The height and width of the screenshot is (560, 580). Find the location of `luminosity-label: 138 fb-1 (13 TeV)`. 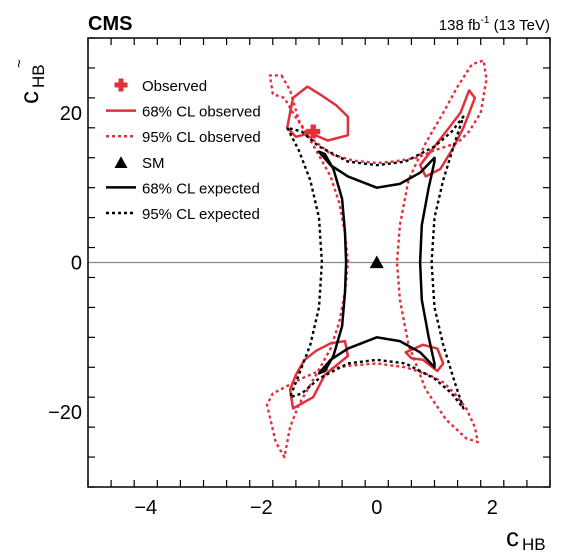

luminosity-label: 138 fb-1 (13 TeV) is located at coordinates (494, 24).